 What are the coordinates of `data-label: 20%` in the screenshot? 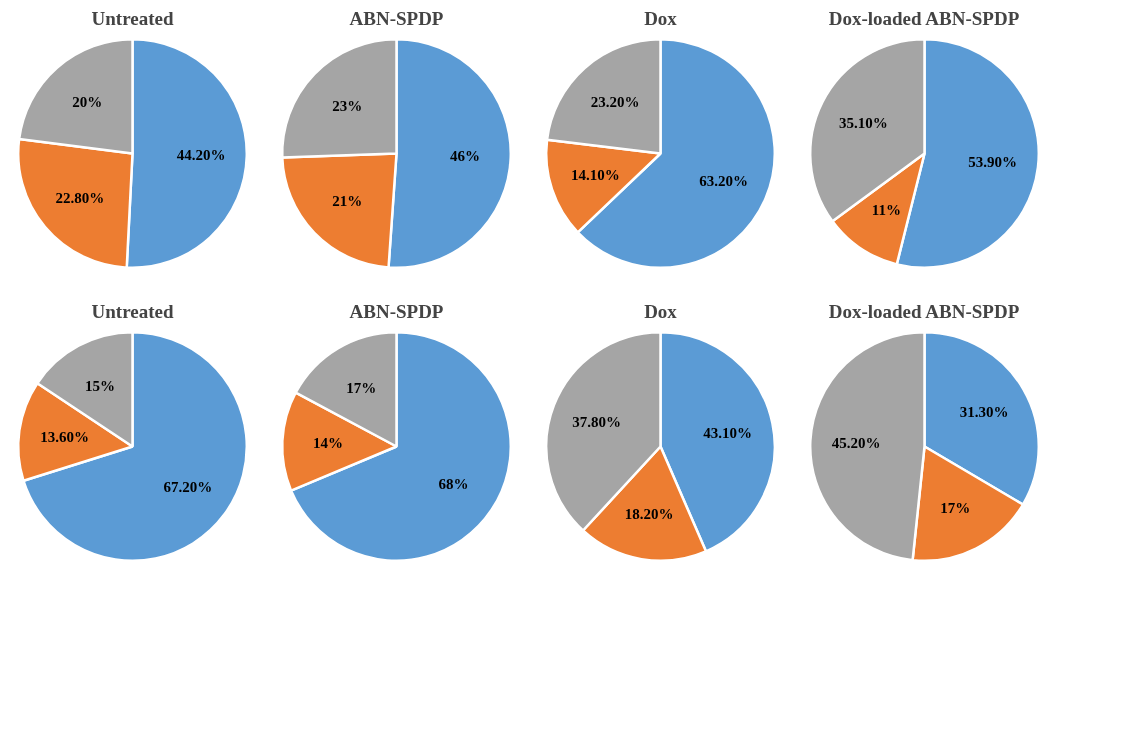 It's located at (87, 102).